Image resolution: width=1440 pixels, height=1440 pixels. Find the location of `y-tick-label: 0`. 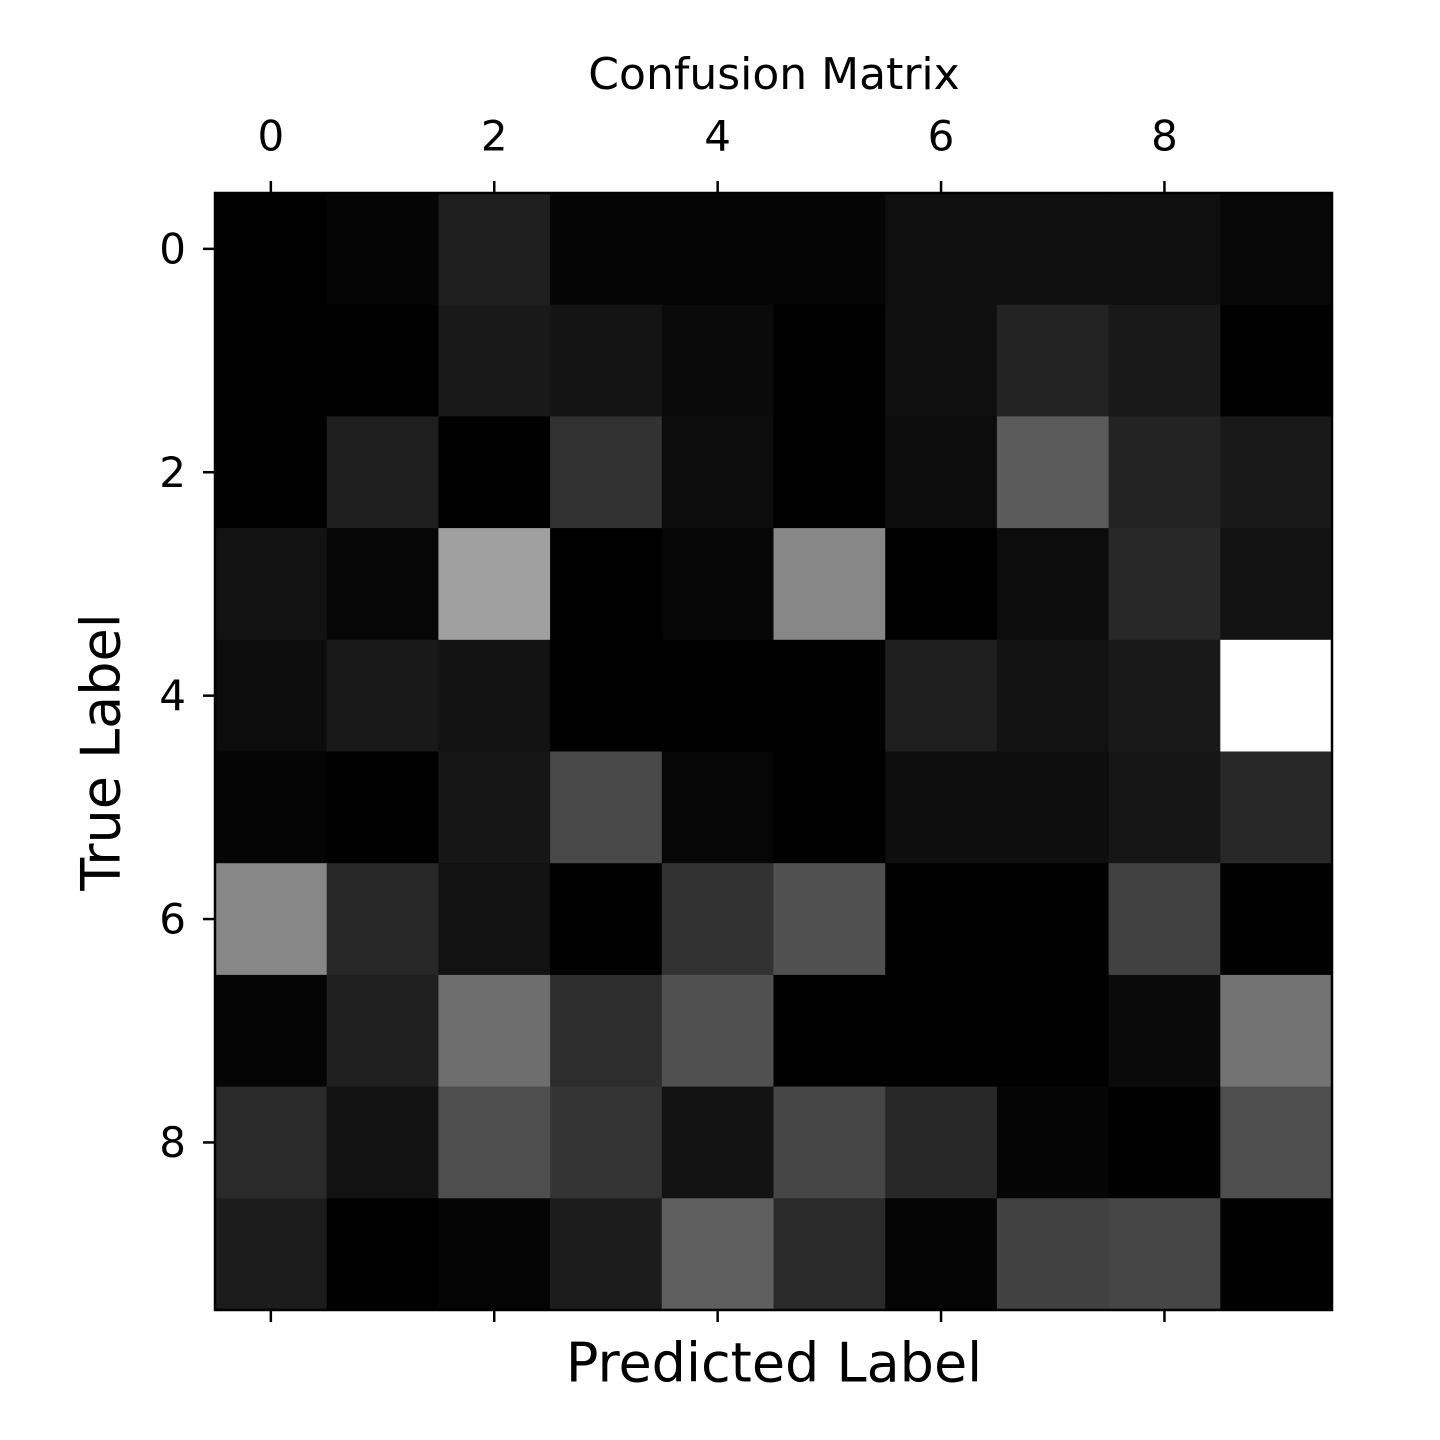

y-tick-label: 0 is located at coordinates (172, 248).